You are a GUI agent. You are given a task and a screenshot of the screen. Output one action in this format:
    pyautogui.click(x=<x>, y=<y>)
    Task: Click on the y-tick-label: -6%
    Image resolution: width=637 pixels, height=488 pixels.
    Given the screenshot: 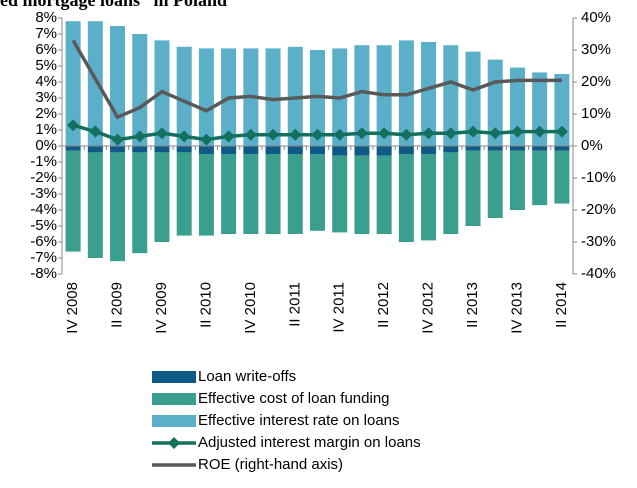 What is the action you would take?
    pyautogui.click(x=43, y=241)
    